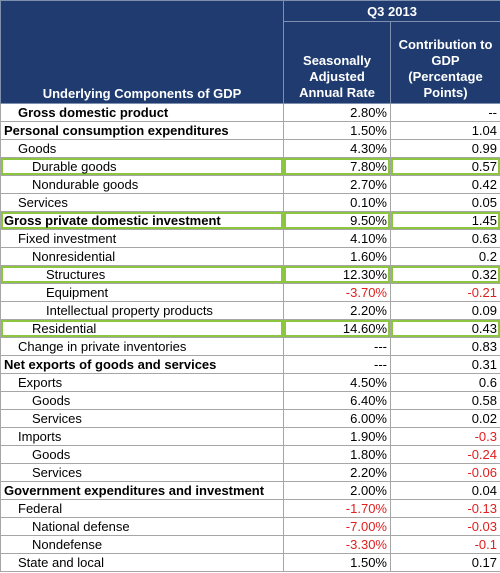  I want to click on rate-cell: -7.00%, so click(337, 526).